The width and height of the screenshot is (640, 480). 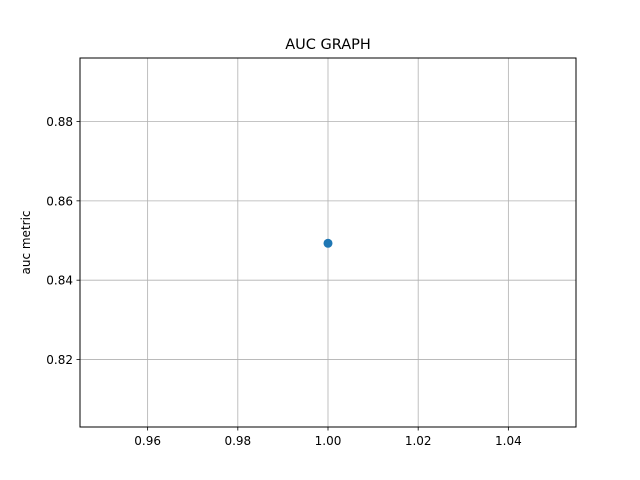 What do you see at coordinates (328, 441) in the screenshot?
I see `x-tick-label: 1.00` at bounding box center [328, 441].